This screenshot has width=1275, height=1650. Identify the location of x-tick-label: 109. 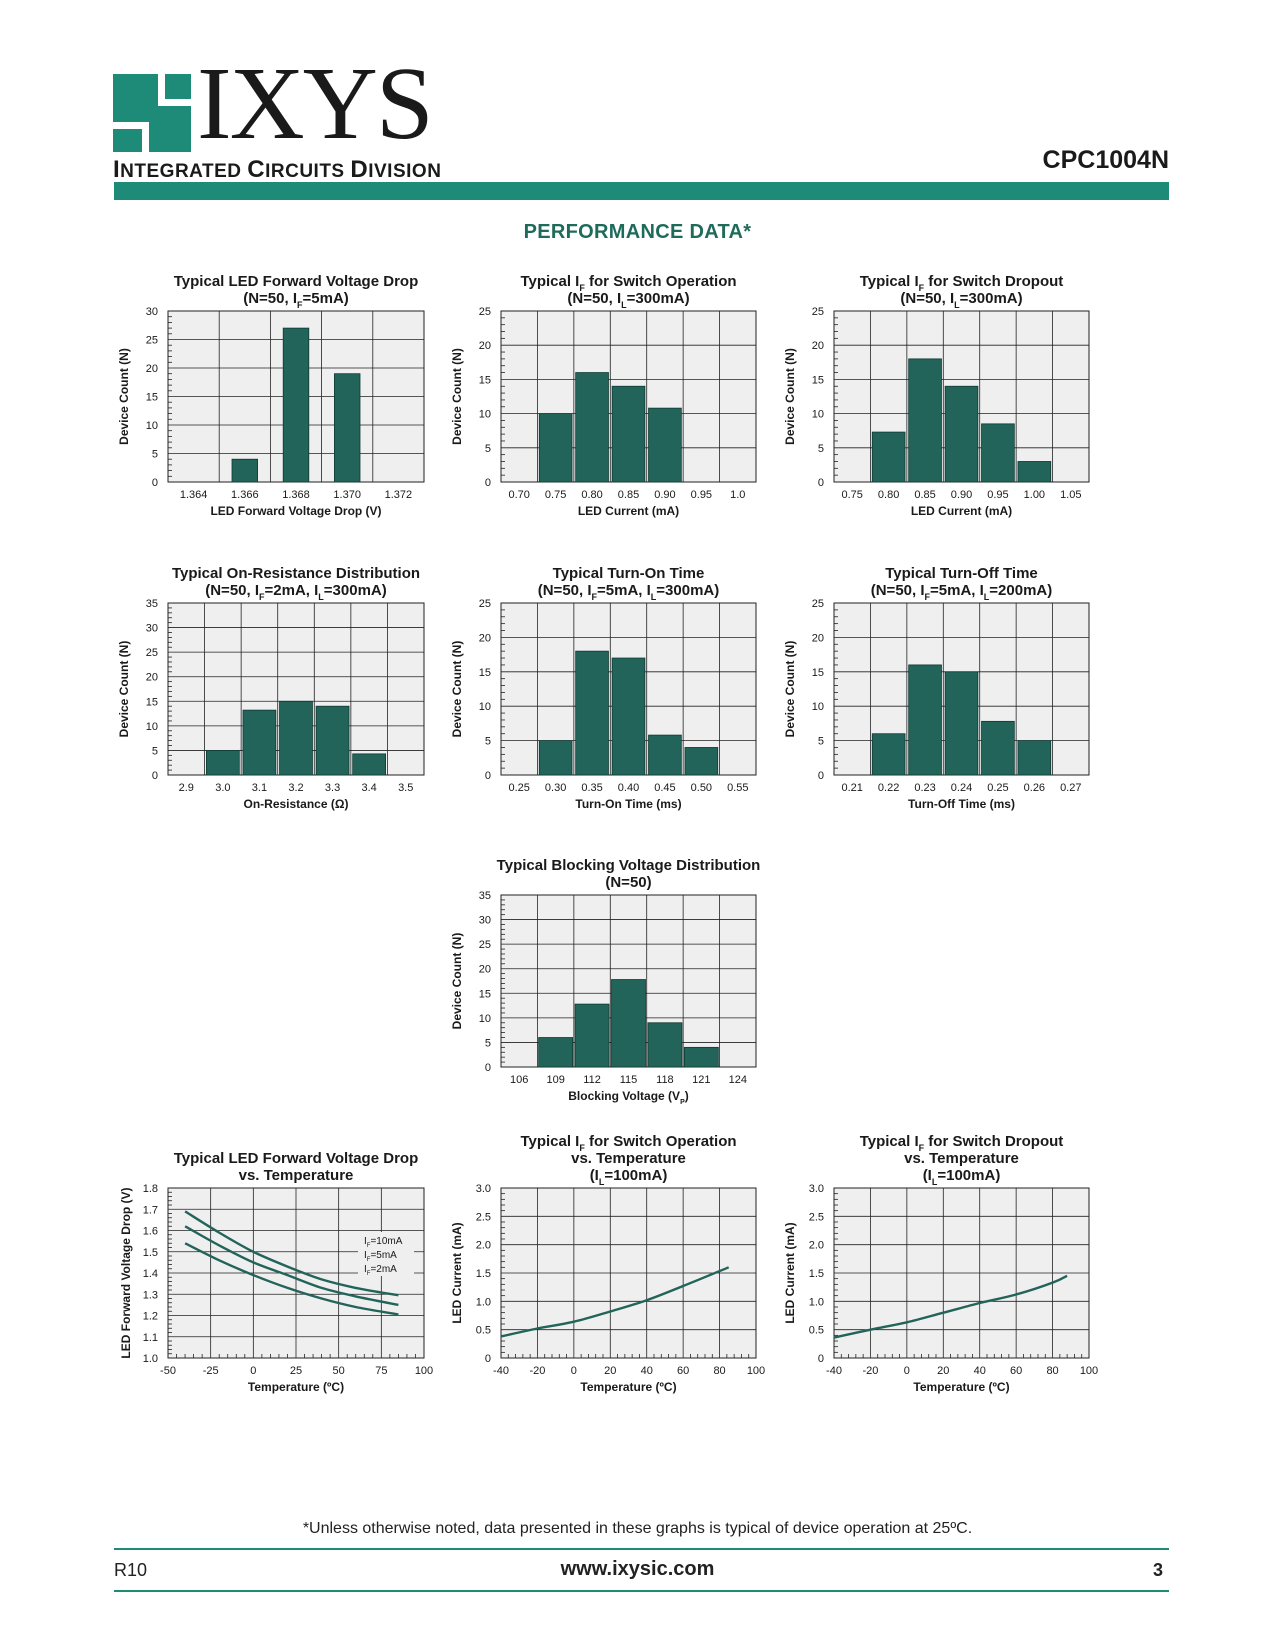
(555, 1080).